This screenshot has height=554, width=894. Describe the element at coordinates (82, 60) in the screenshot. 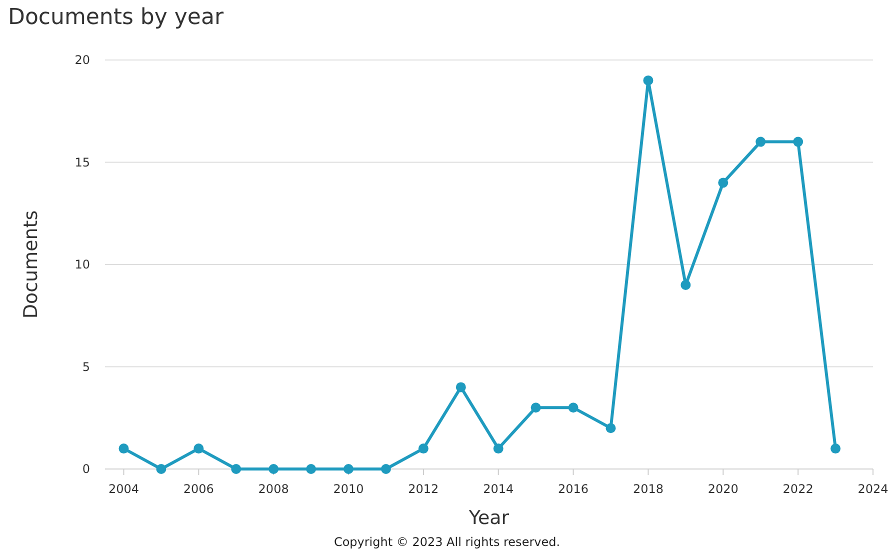

I see `y-tick-label: 20` at that location.